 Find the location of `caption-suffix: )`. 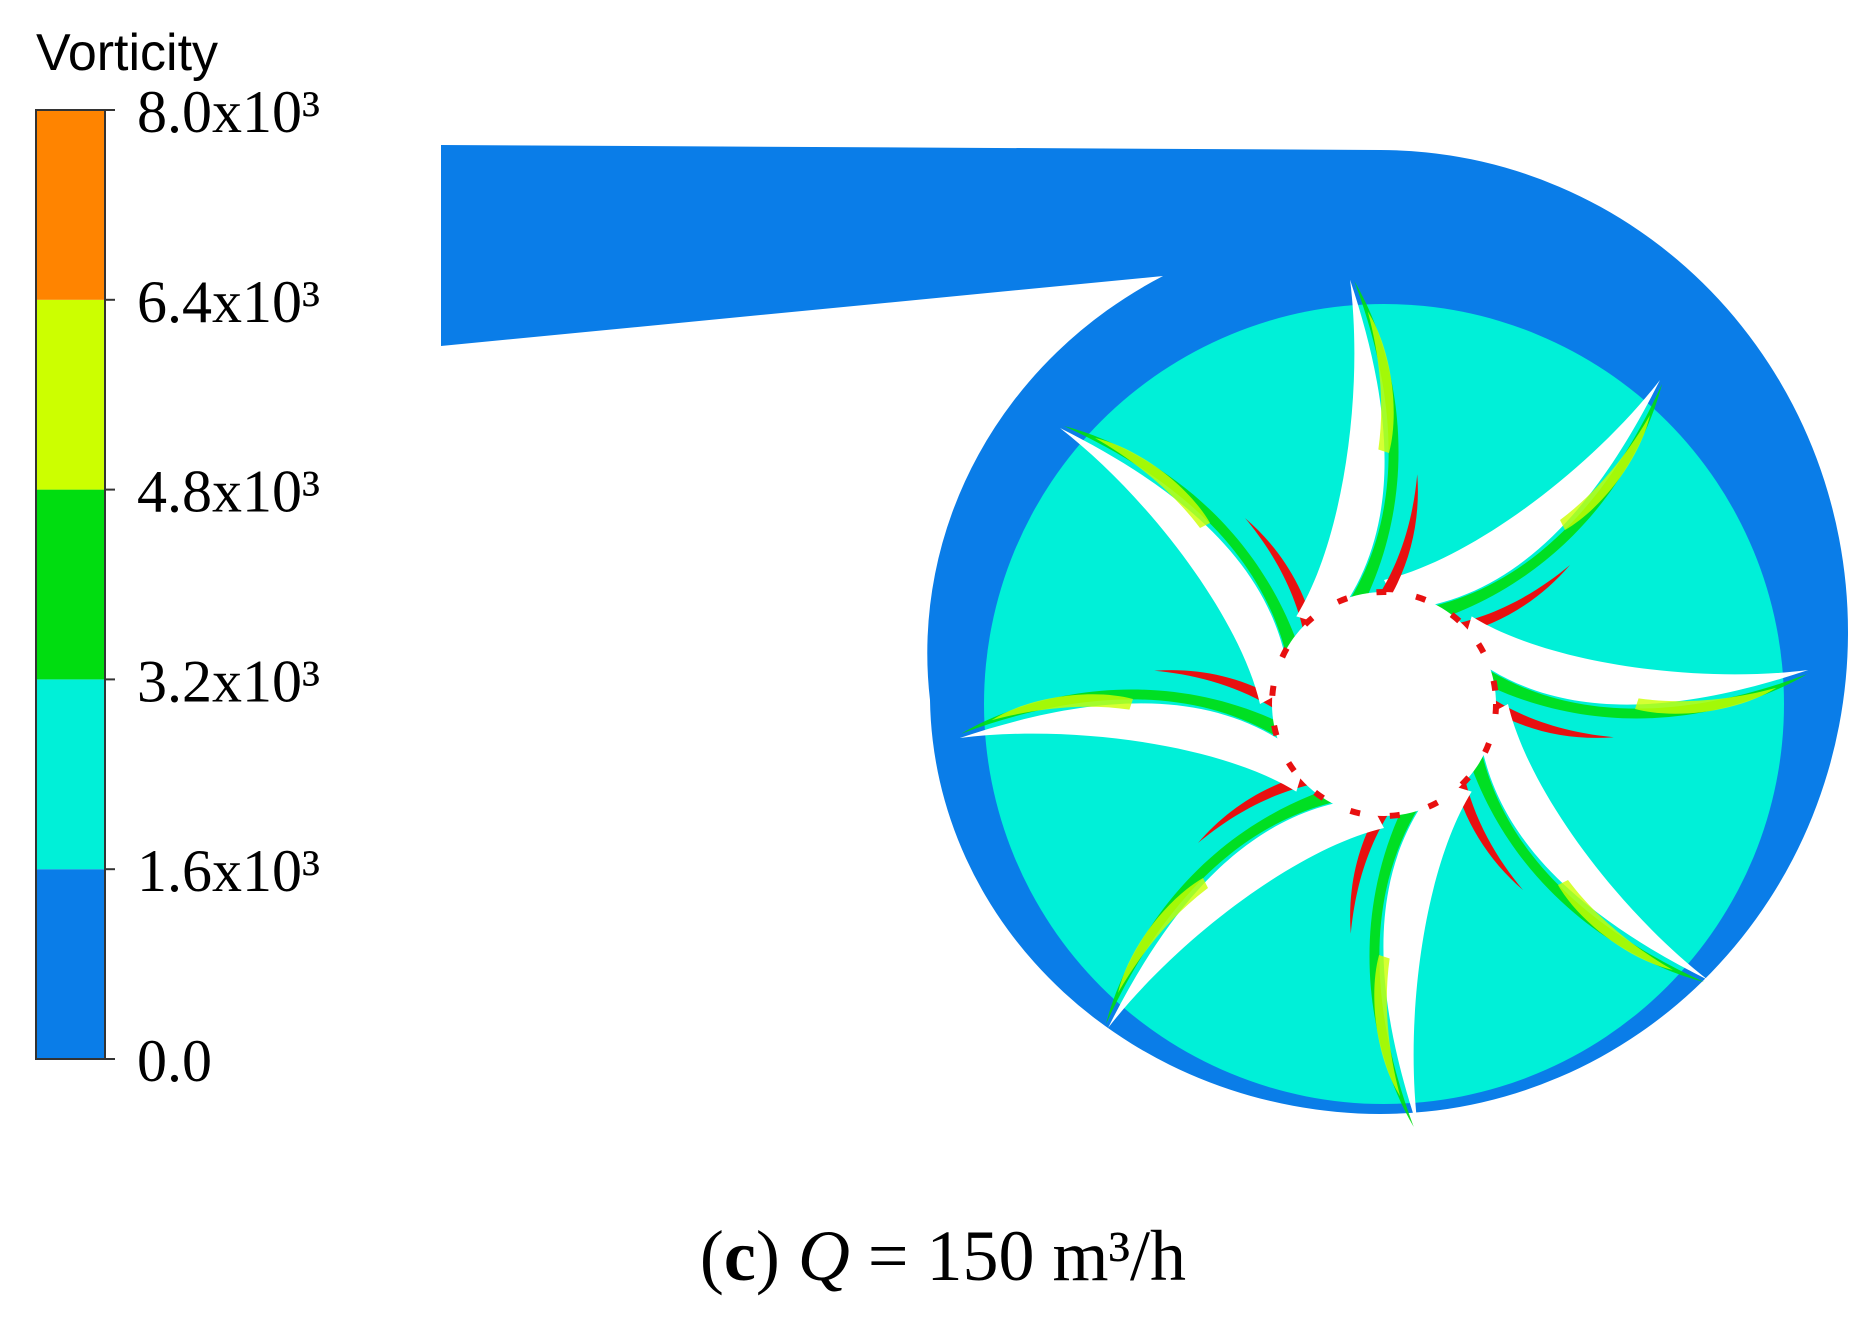

caption-suffix: ) is located at coordinates (768, 1256).